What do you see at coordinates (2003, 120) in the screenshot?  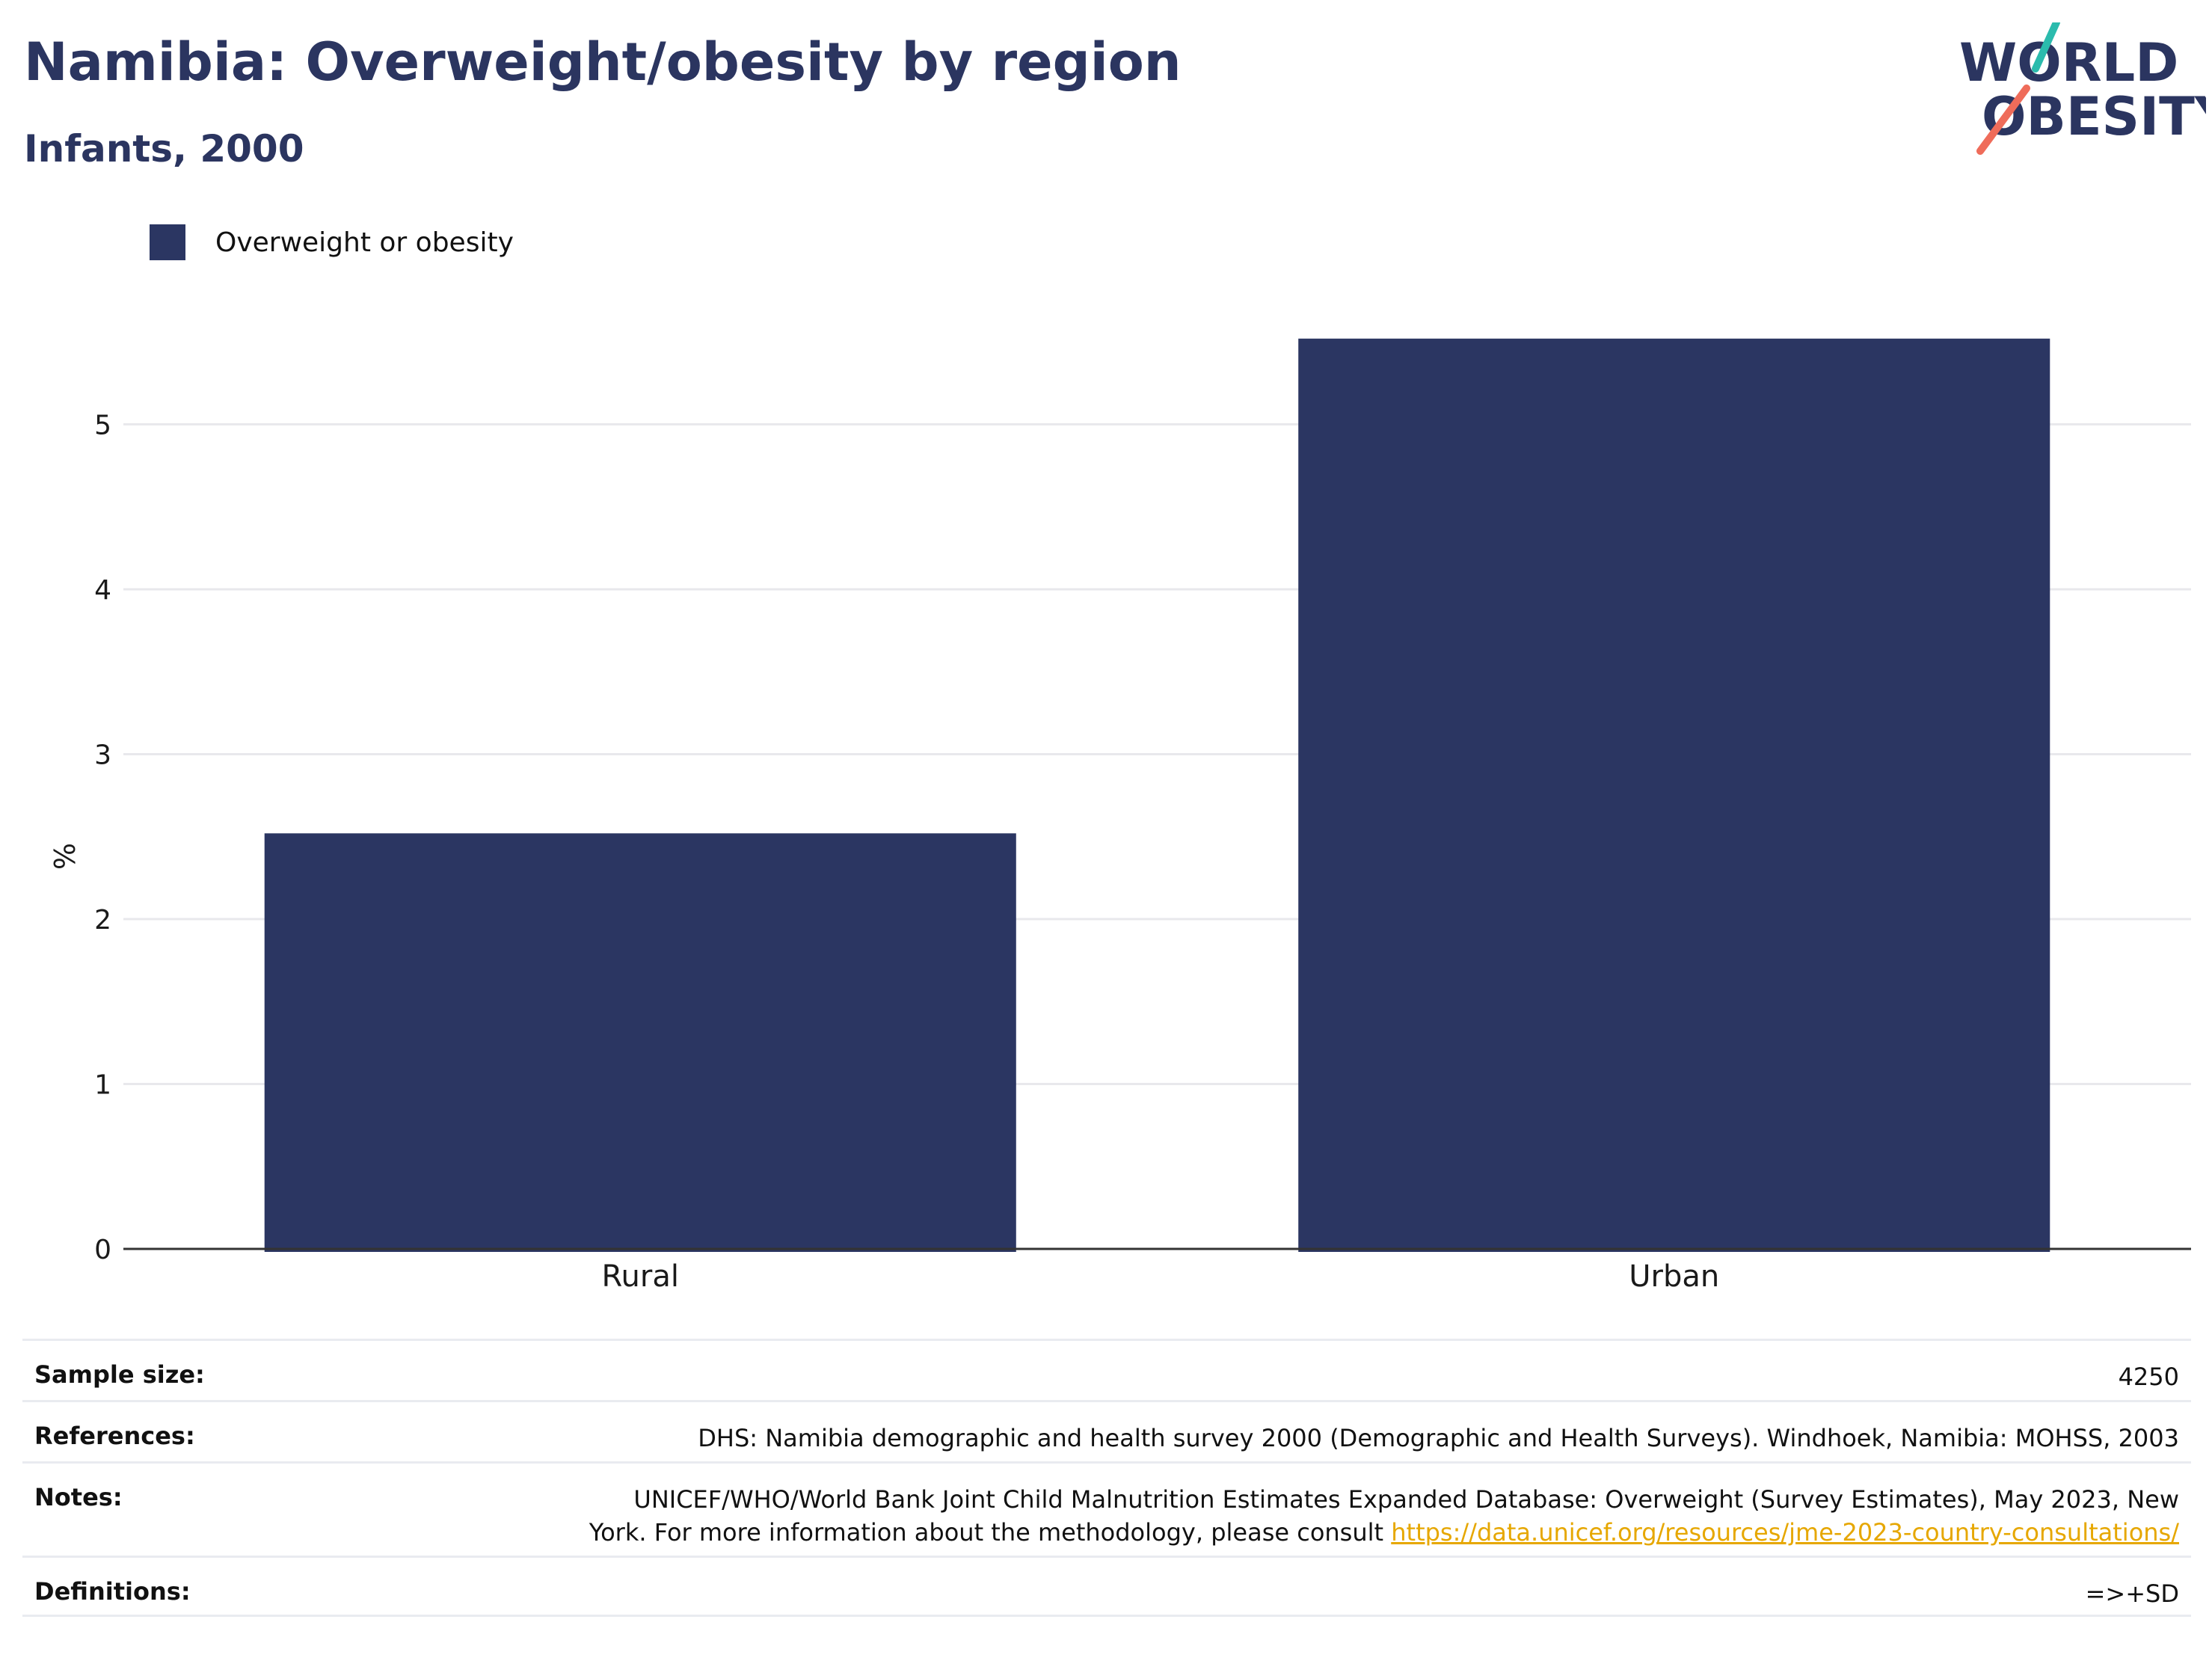 I see `logo-slash-coral` at bounding box center [2003, 120].